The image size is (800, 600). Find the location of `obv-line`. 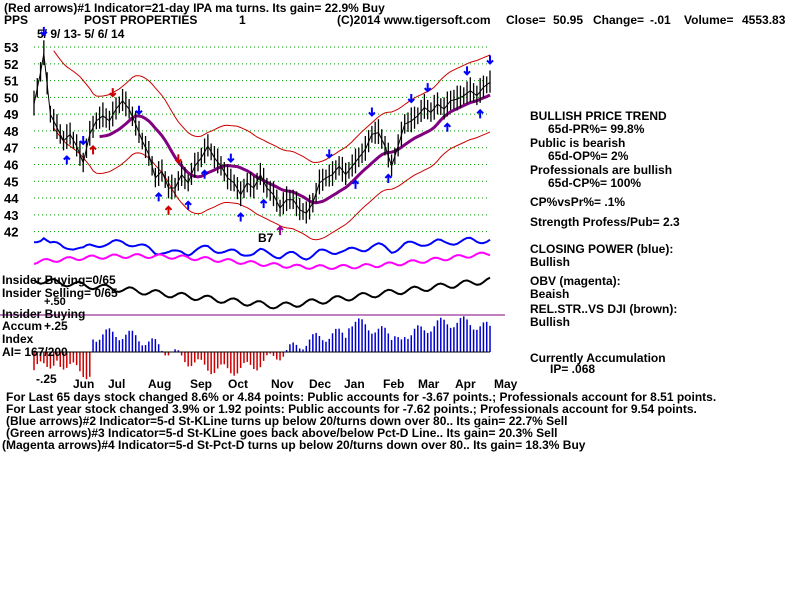

obv-line is located at coordinates (262, 261).